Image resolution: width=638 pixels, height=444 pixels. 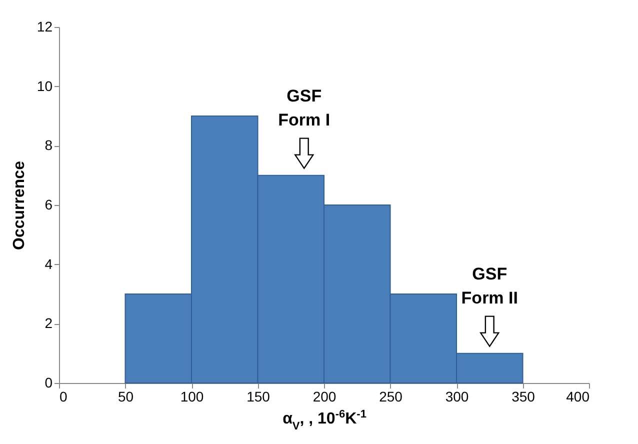 What do you see at coordinates (258, 396) in the screenshot?
I see `x-tick-label: 150` at bounding box center [258, 396].